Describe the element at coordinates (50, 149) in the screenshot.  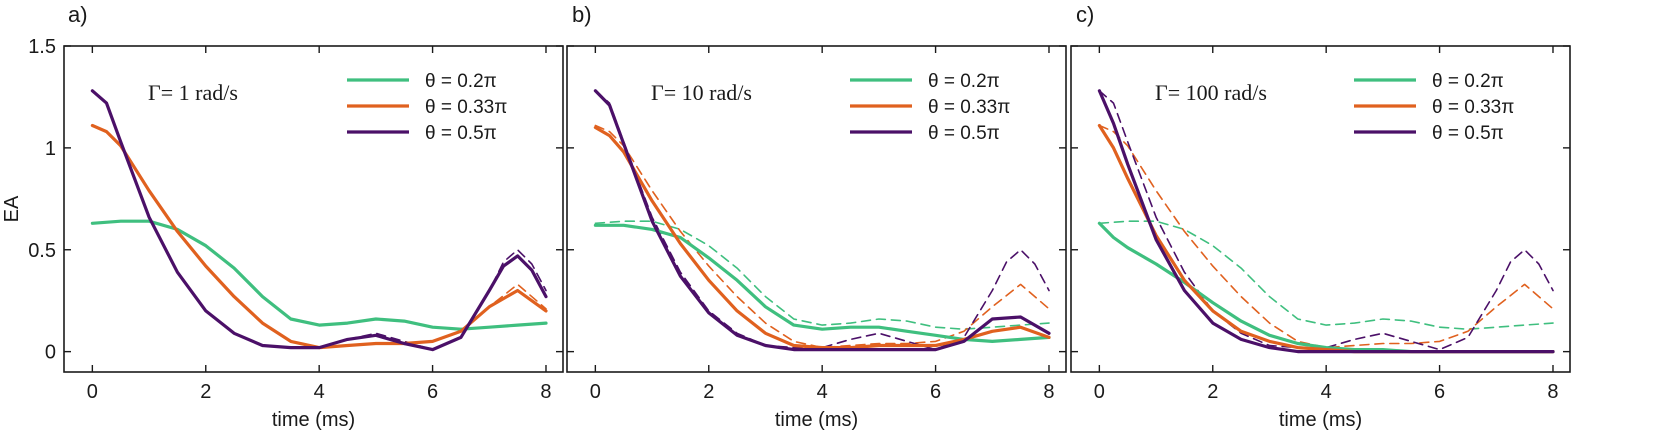
I see `y-tick-label: 1` at that location.